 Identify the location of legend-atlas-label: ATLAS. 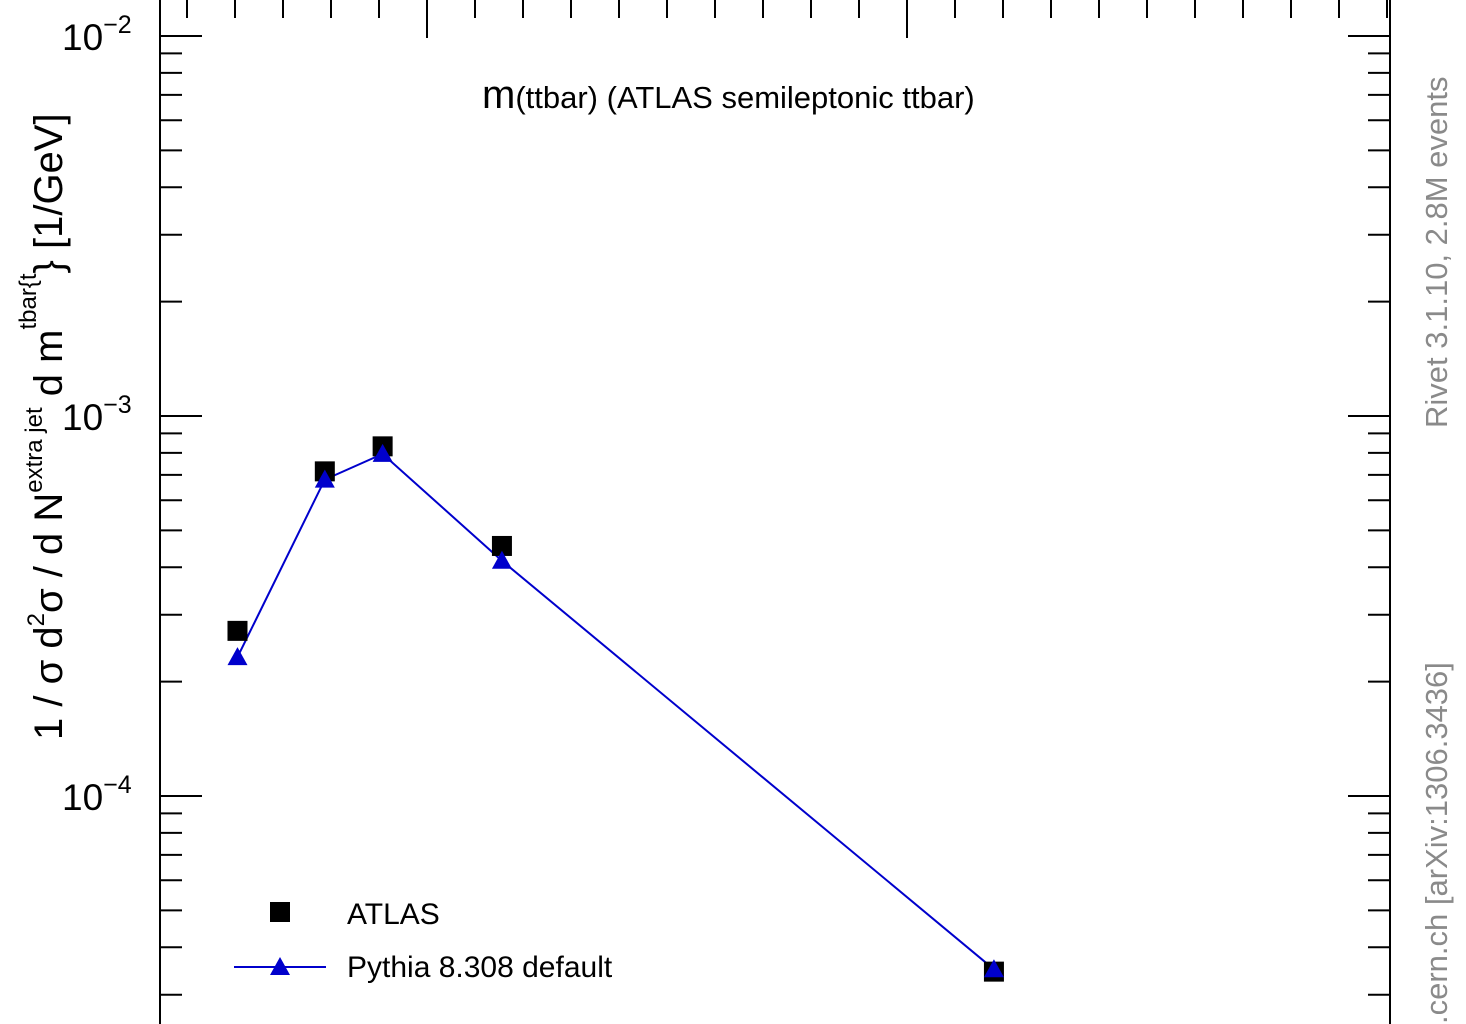
(393, 914).